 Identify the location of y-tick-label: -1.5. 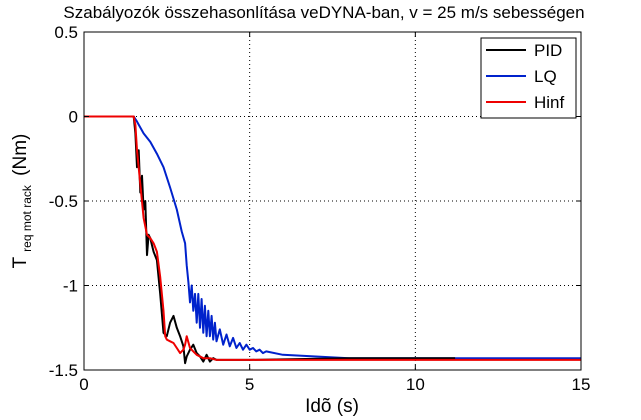
(63, 370).